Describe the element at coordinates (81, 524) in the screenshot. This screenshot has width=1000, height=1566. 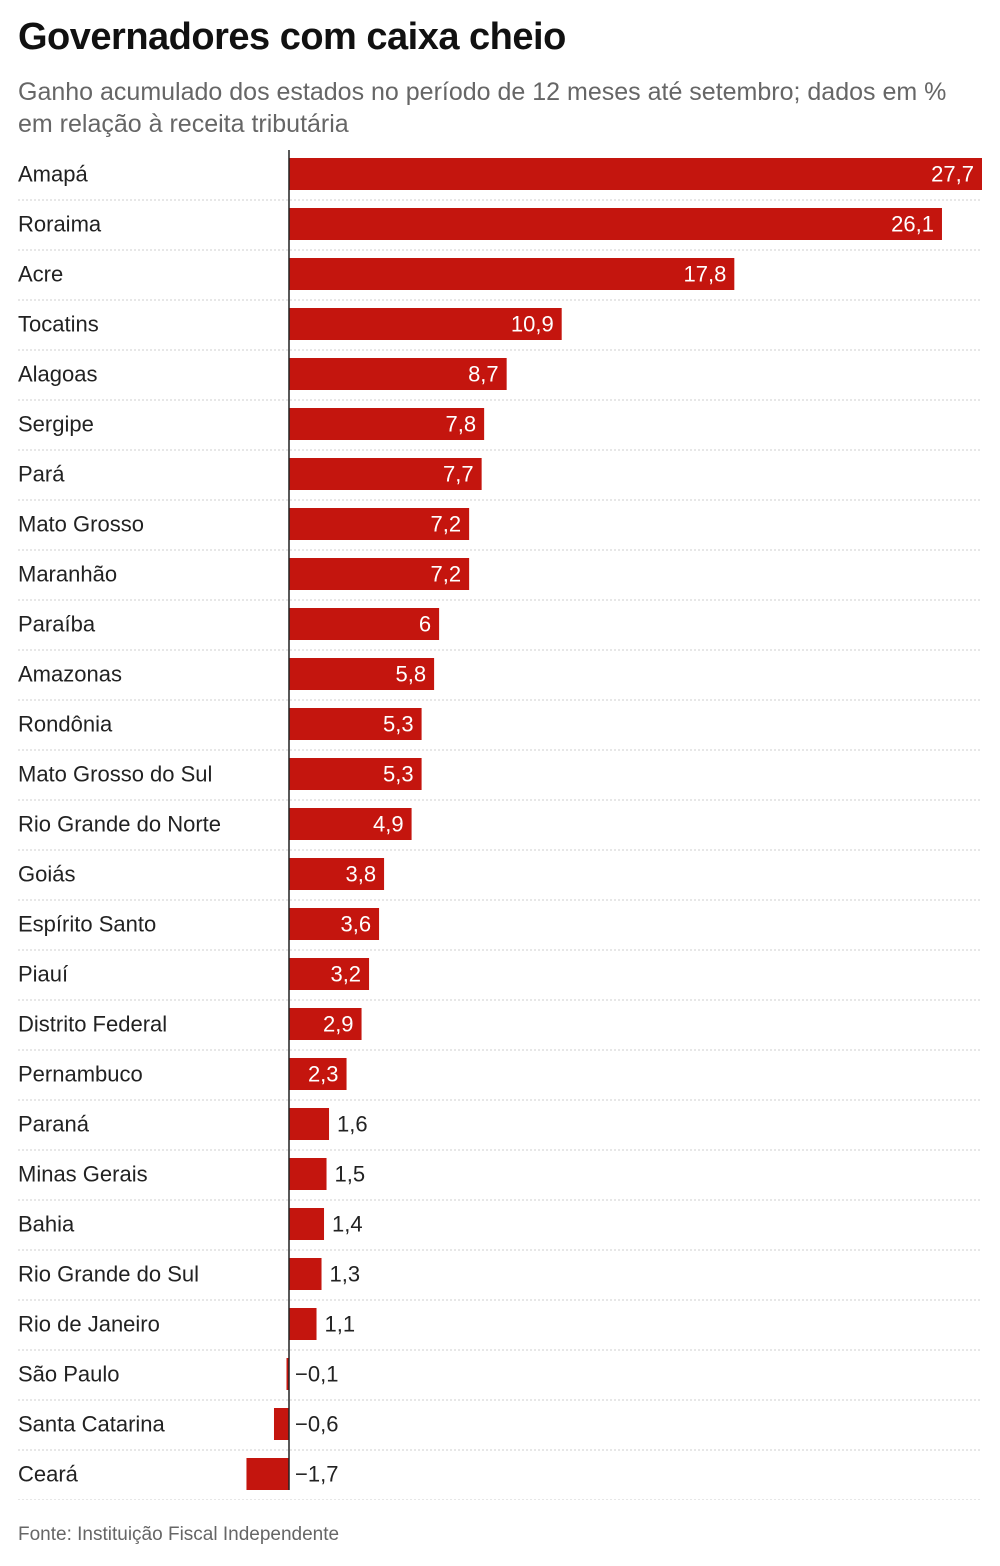
I see `category-label: Mato Grosso` at that location.